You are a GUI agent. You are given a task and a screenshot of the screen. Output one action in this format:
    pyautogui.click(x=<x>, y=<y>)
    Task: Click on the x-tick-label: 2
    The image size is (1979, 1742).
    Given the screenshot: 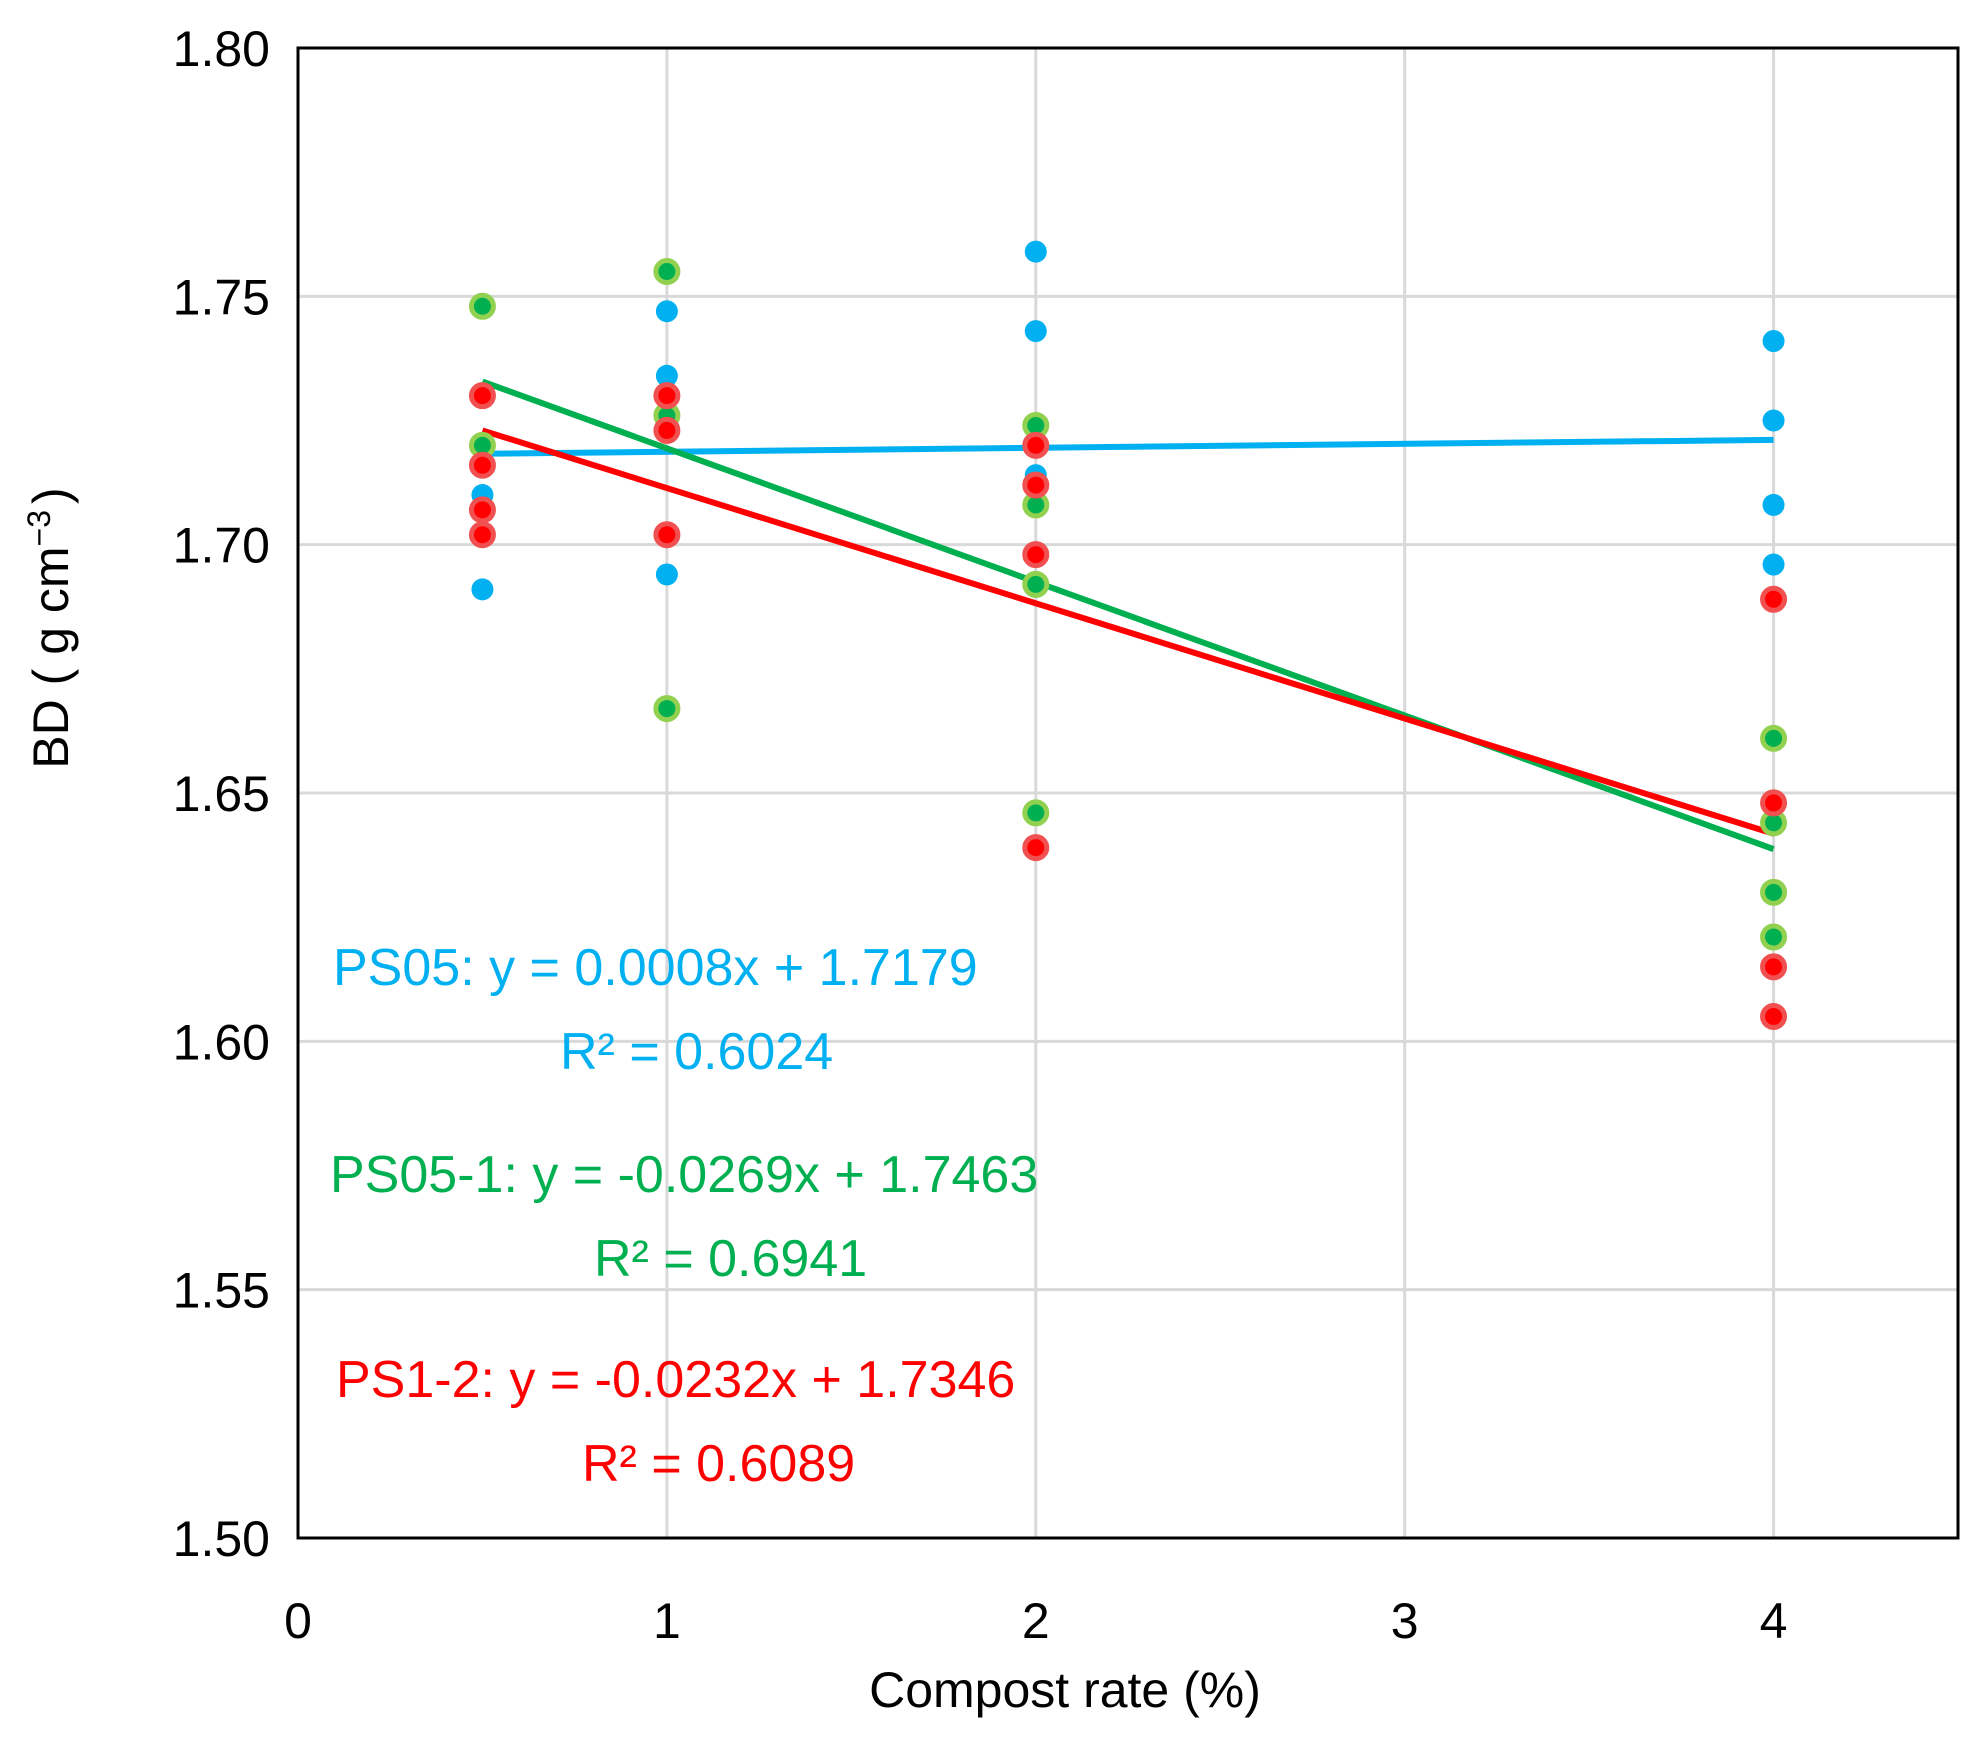 What is the action you would take?
    pyautogui.click(x=1036, y=1621)
    